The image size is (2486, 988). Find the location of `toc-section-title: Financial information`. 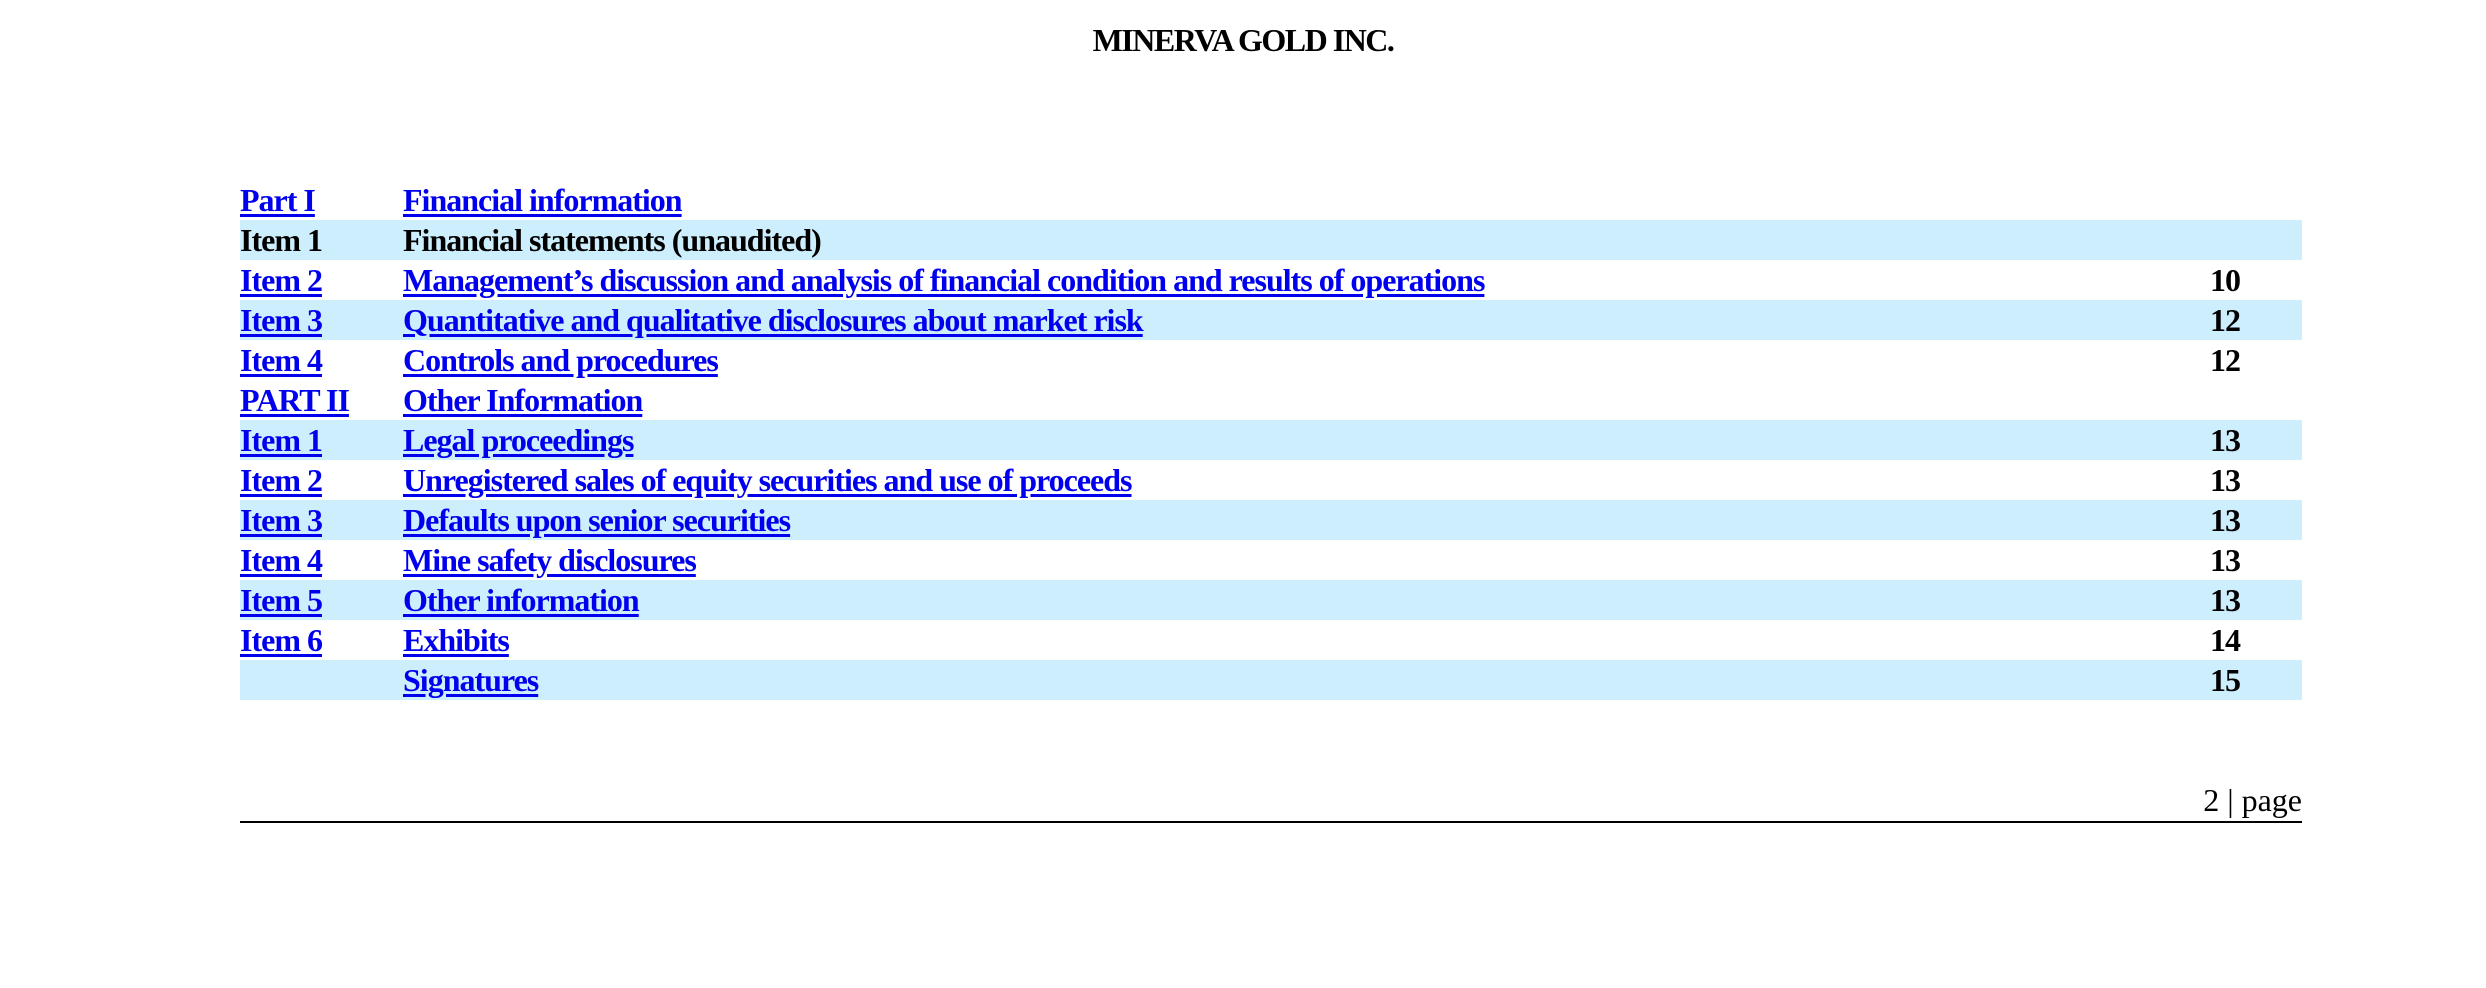

toc-section-title: Financial information is located at coordinates (543, 200).